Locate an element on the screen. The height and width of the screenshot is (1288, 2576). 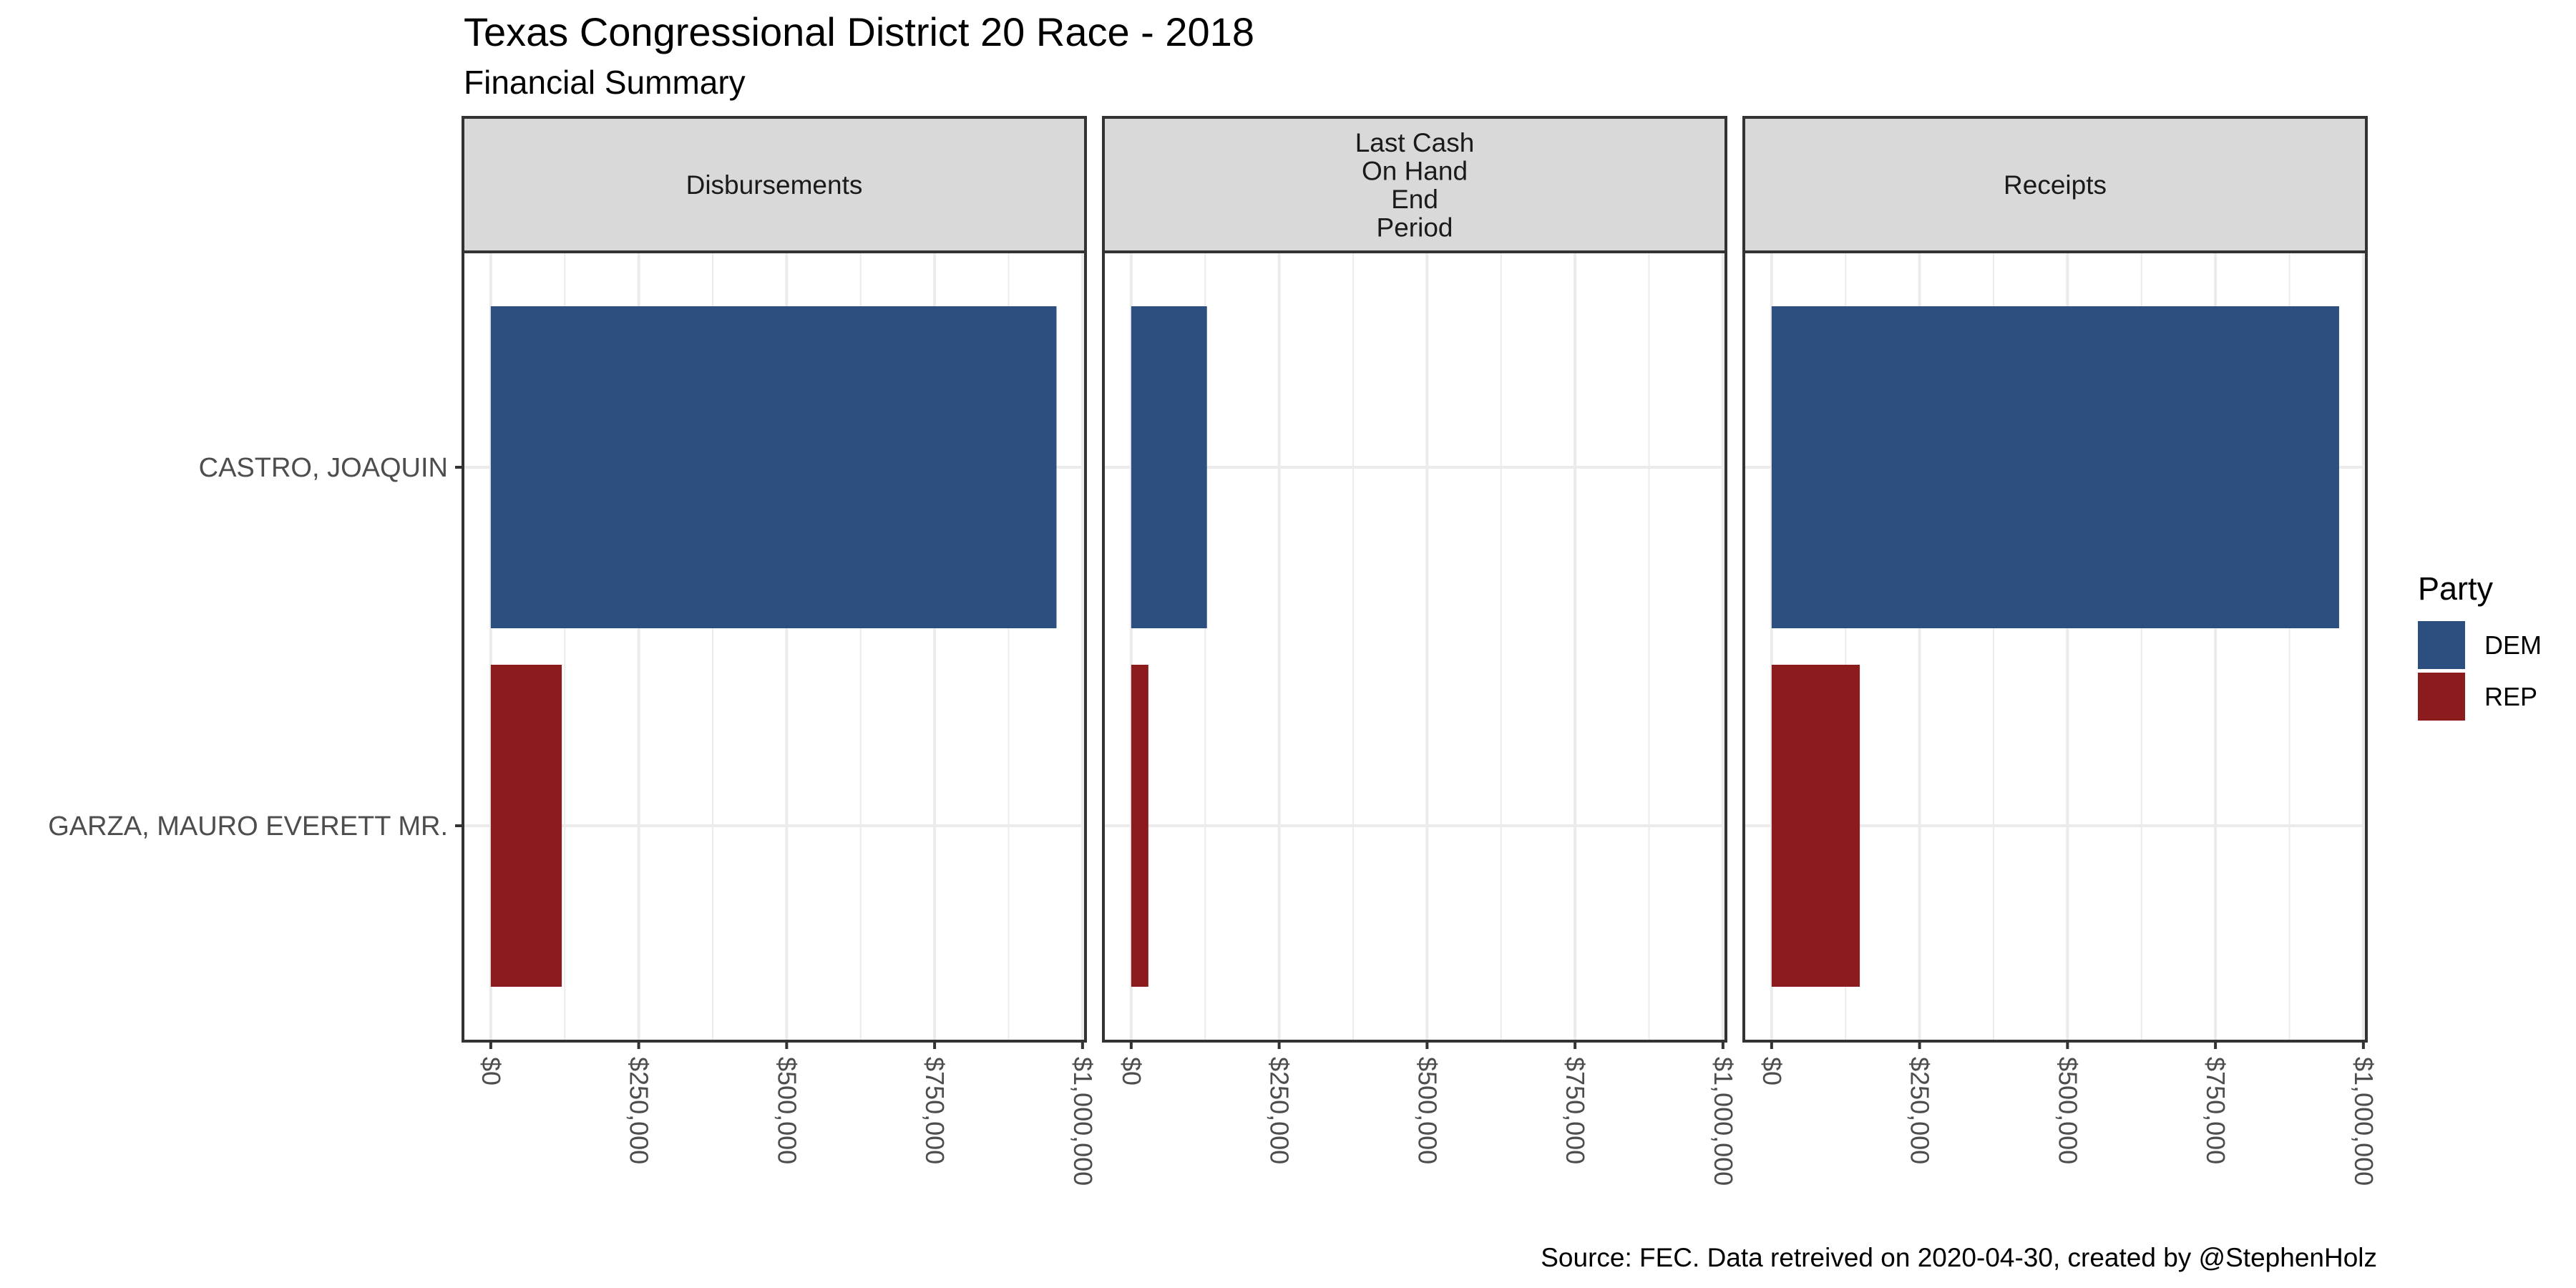
legend: Party DEM REP is located at coordinates (2480, 645).